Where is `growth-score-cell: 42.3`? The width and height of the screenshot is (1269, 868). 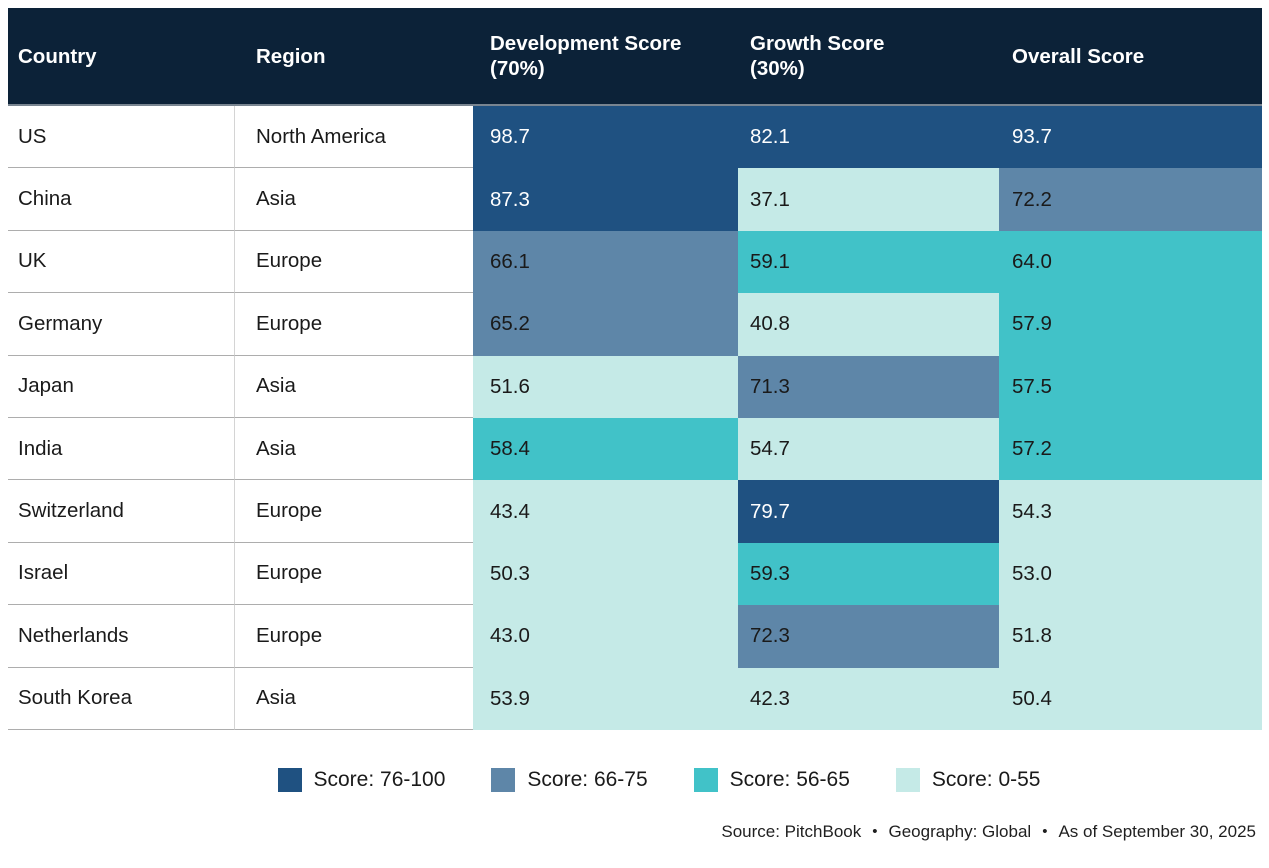 growth-score-cell: 42.3 is located at coordinates (868, 698).